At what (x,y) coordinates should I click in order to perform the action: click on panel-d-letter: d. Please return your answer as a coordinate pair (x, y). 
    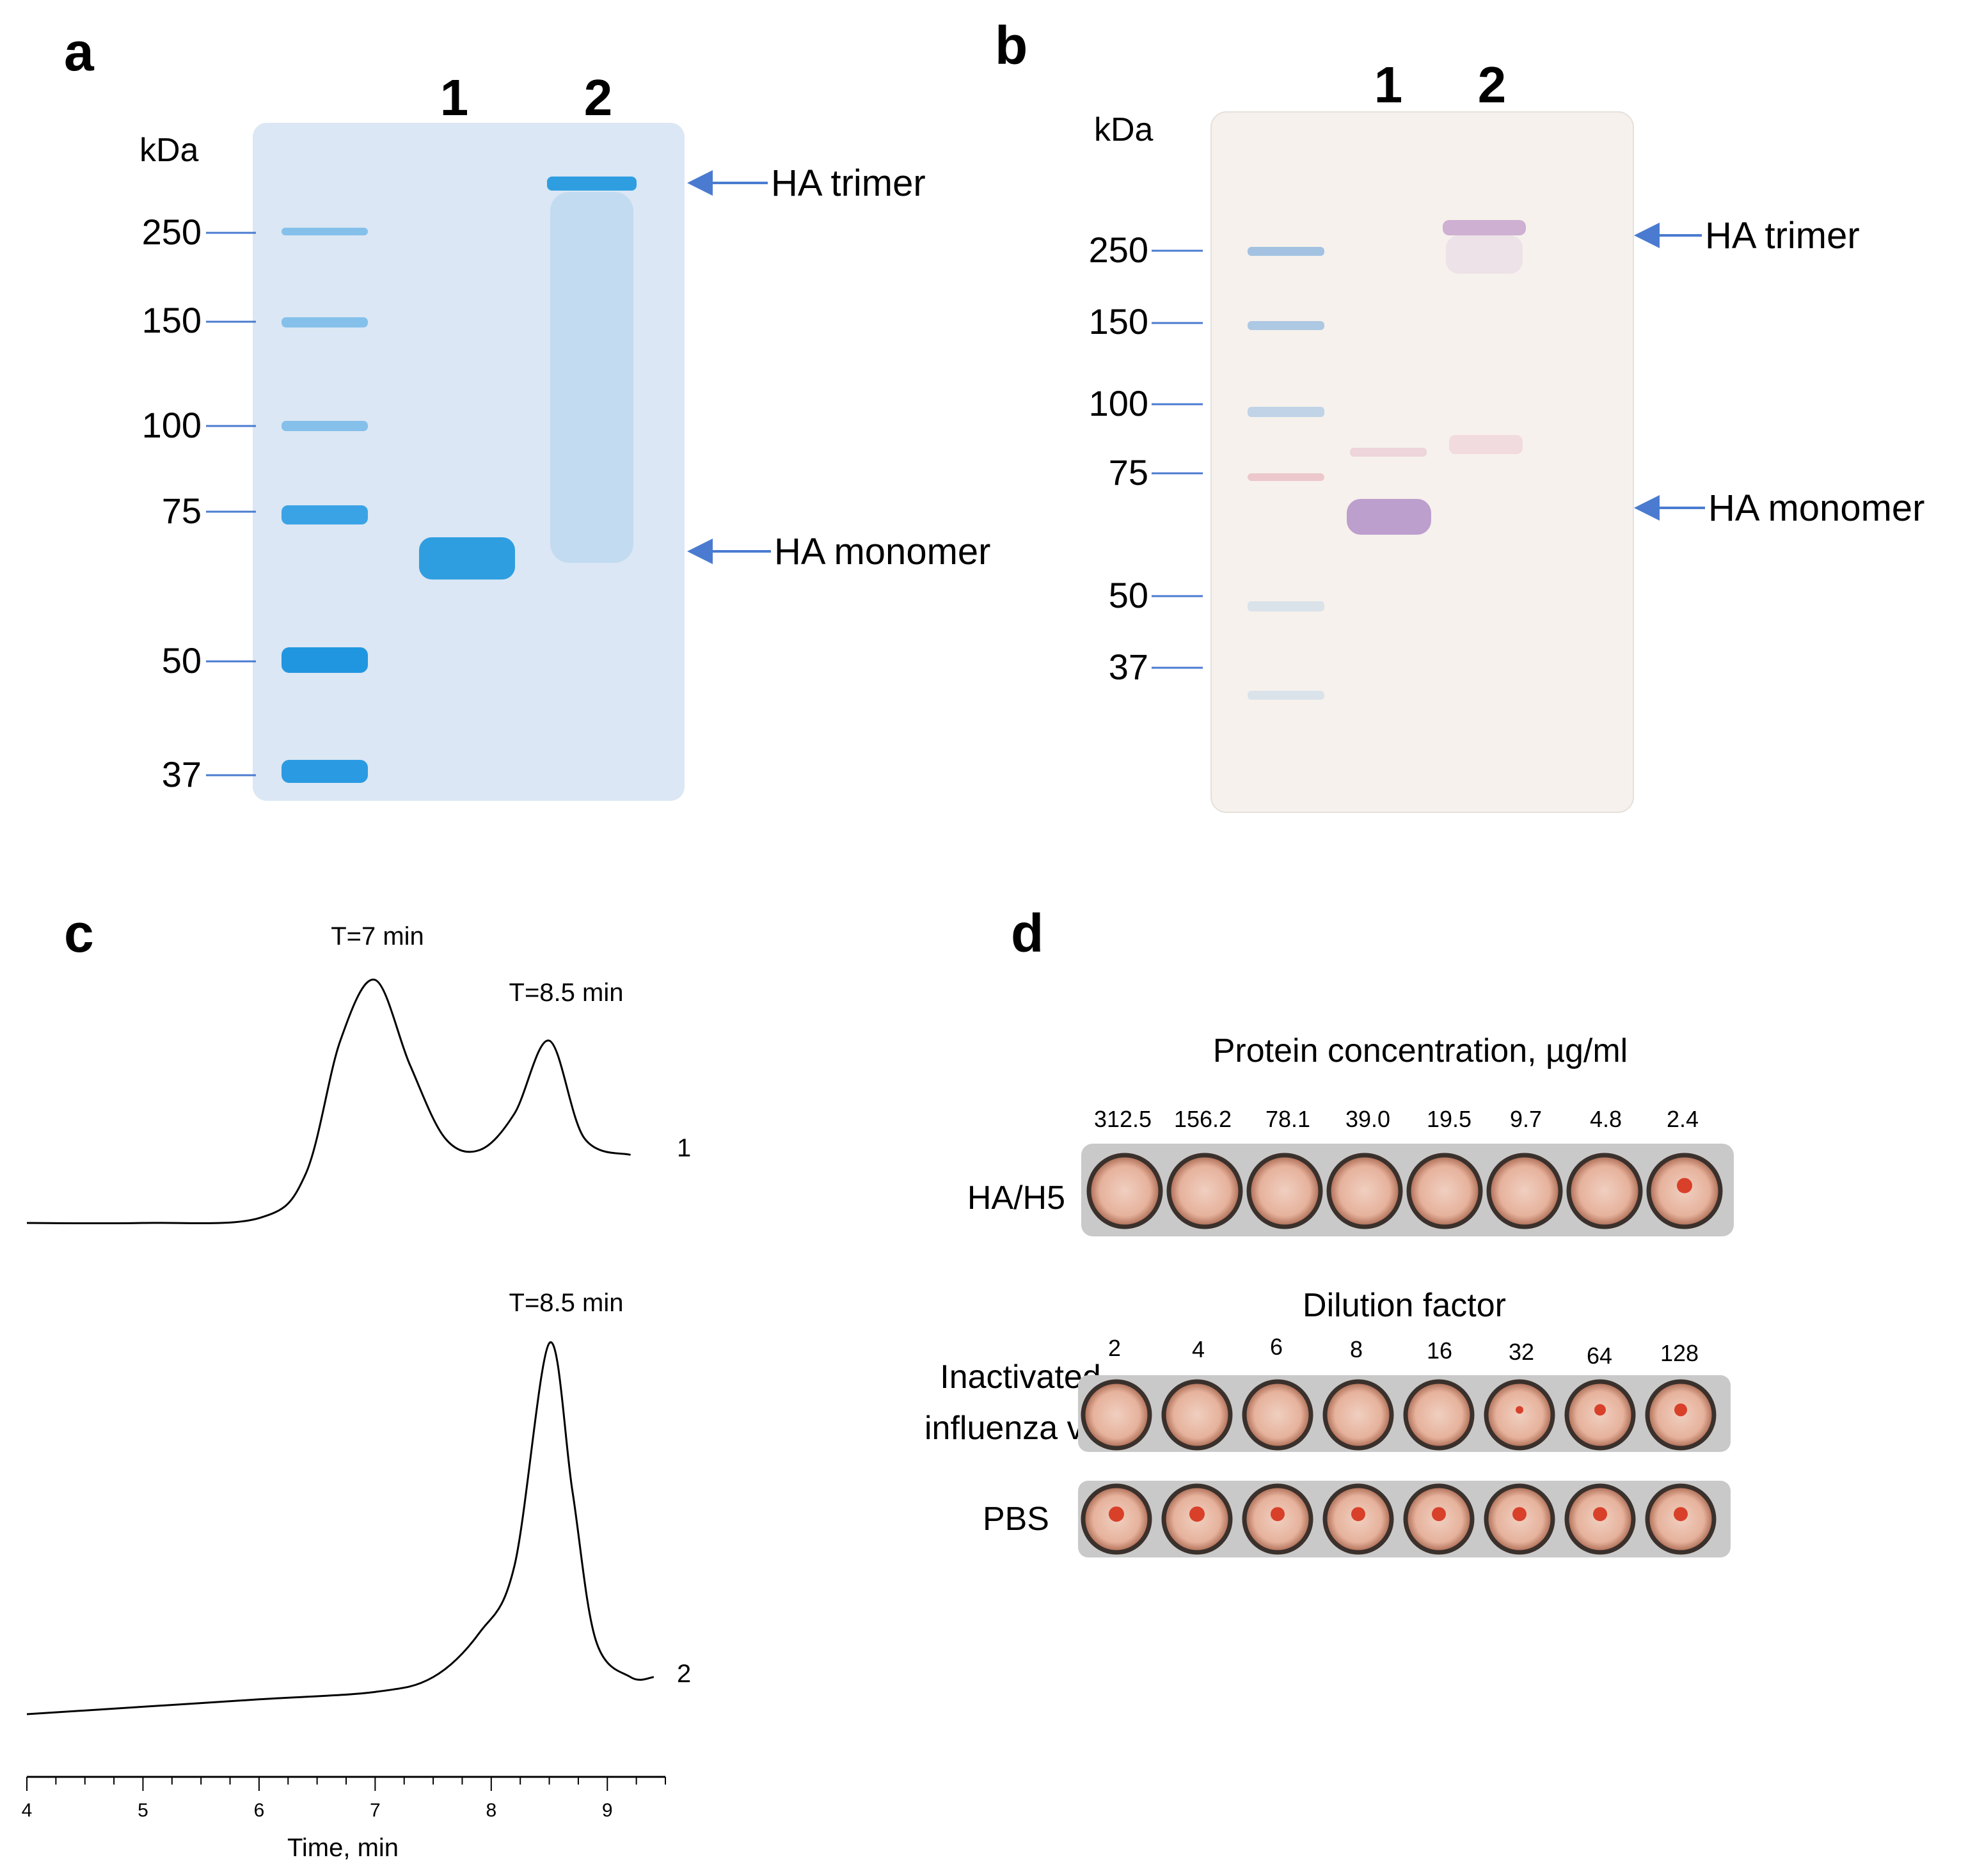
    Looking at the image, I should click on (1027, 933).